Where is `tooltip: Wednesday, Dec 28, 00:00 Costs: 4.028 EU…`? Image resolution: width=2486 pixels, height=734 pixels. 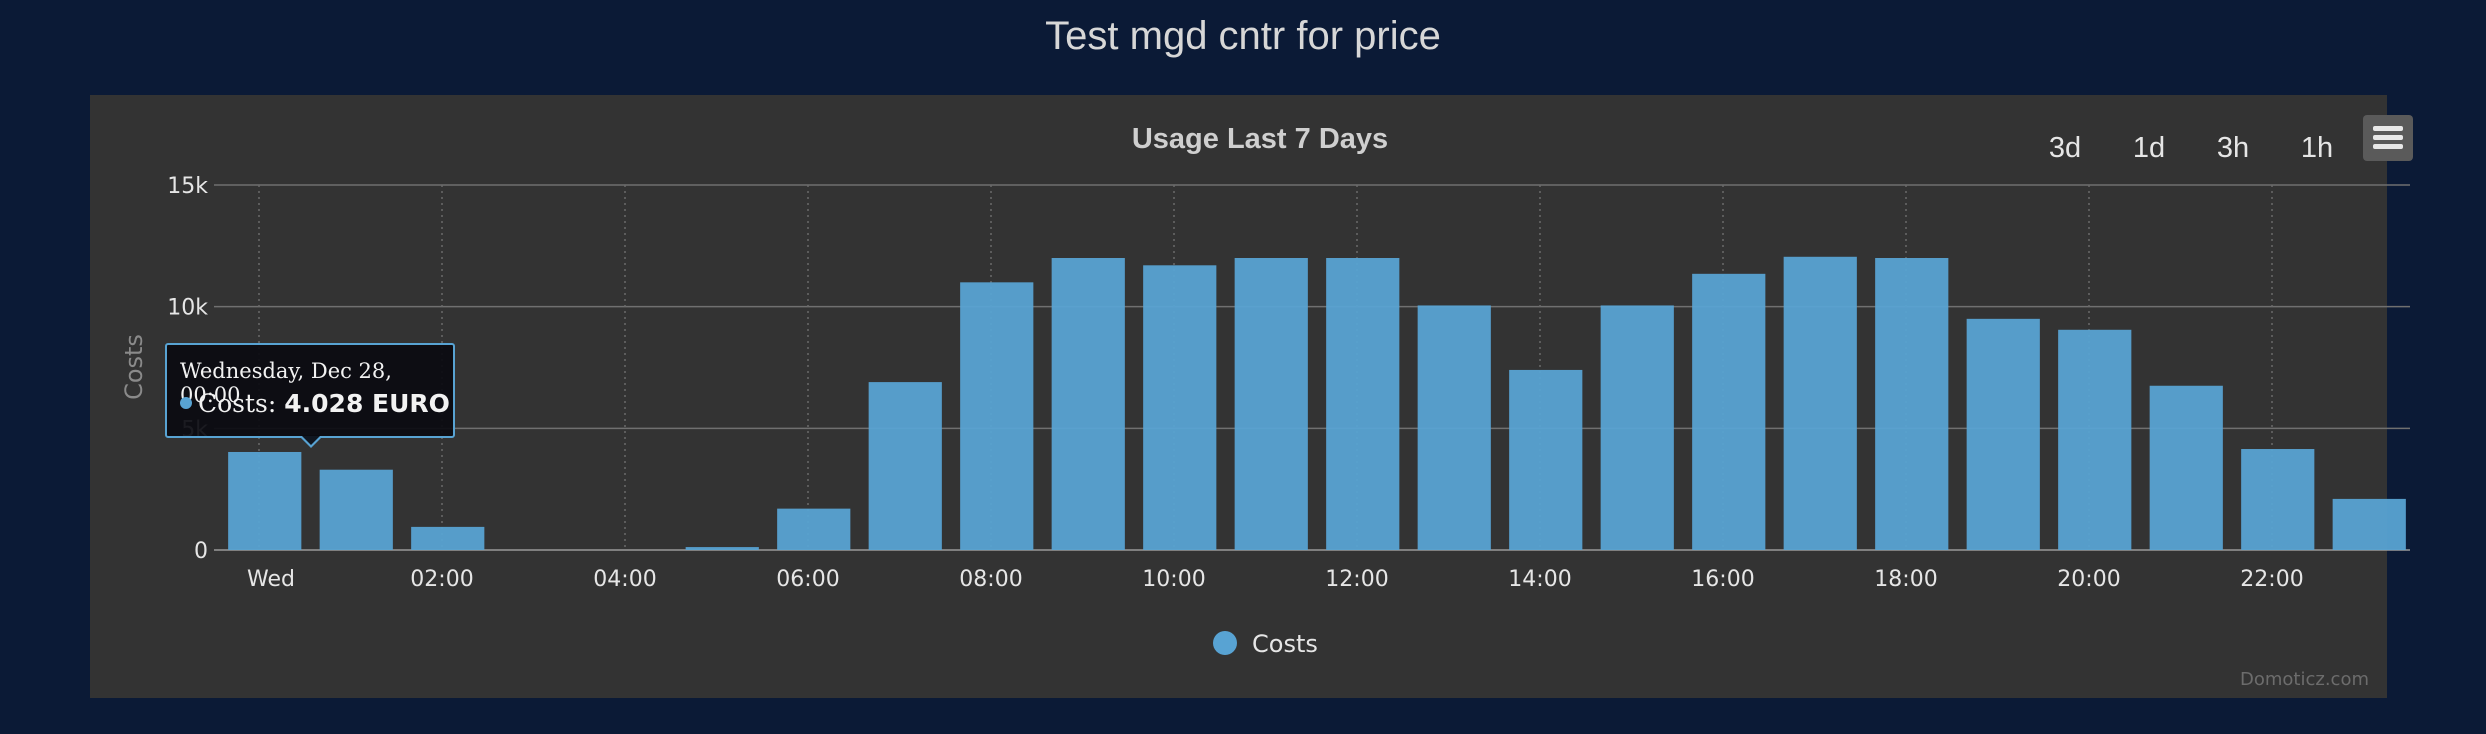 tooltip: Wednesday, Dec 28, 00:00 Costs: 4.028 EU… is located at coordinates (310, 395).